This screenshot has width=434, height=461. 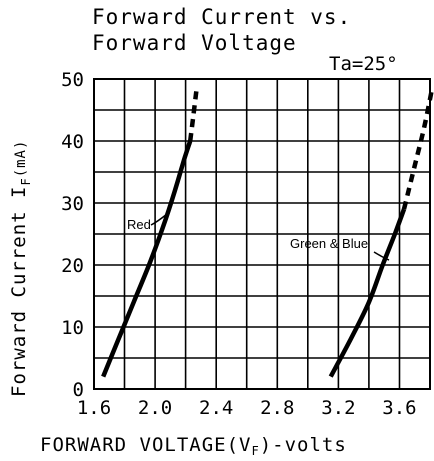 I want to click on series-label-red-leader, so click(x=159, y=219).